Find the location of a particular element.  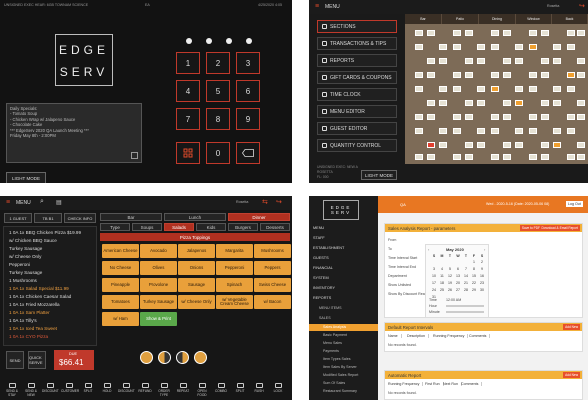

tab-lunch: Lunch is located at coordinates (195, 217).